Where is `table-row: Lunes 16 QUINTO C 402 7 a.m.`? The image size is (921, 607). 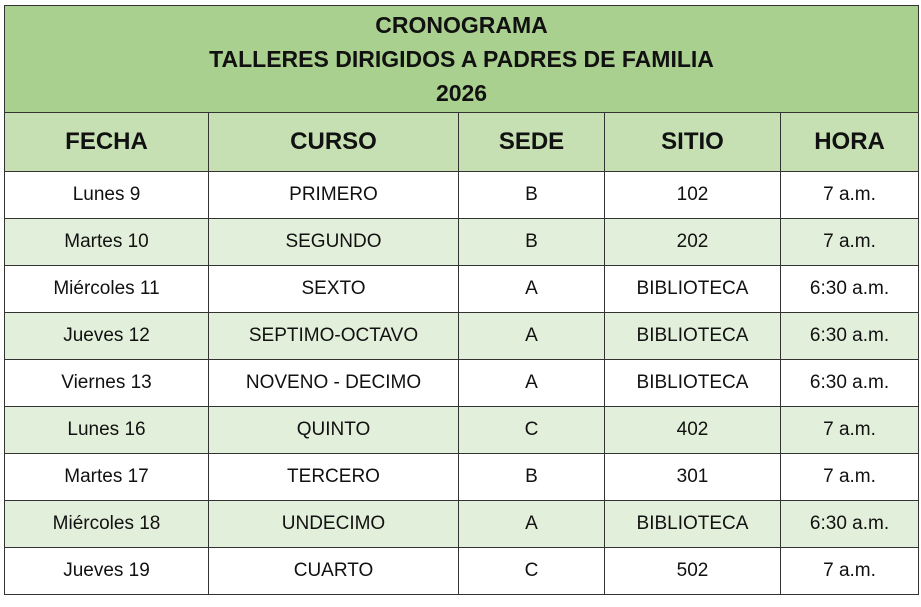 table-row: Lunes 16 QUINTO C 402 7 a.m. is located at coordinates (462, 430).